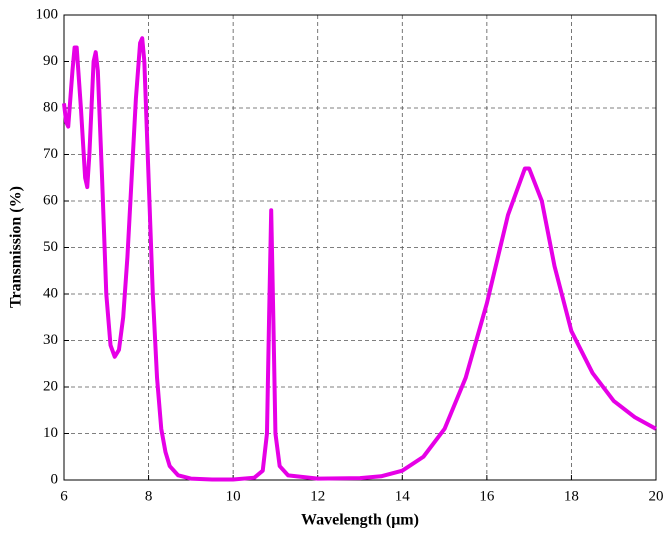 This screenshot has width=671, height=533. What do you see at coordinates (360, 520) in the screenshot?
I see `x-axis-label: Wavelength (μm)` at bounding box center [360, 520].